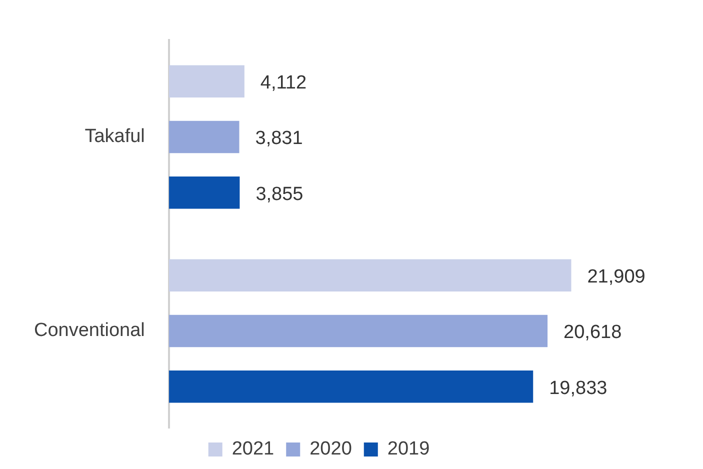 This screenshot has height=469, width=703. I want to click on data-label: 19,833, so click(578, 388).